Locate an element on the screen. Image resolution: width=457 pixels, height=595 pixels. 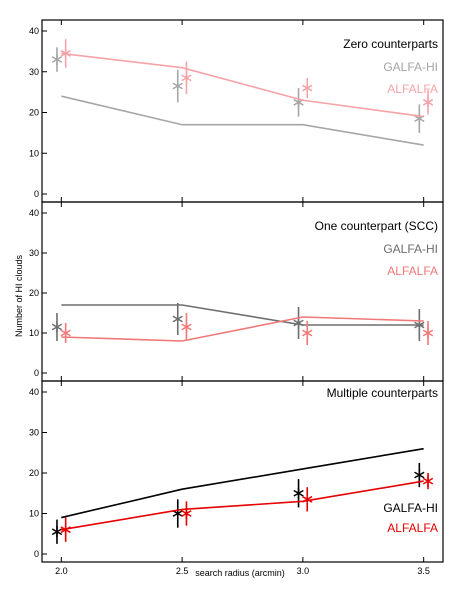
panel-title: Multiple counterparts is located at coordinates (382, 393).